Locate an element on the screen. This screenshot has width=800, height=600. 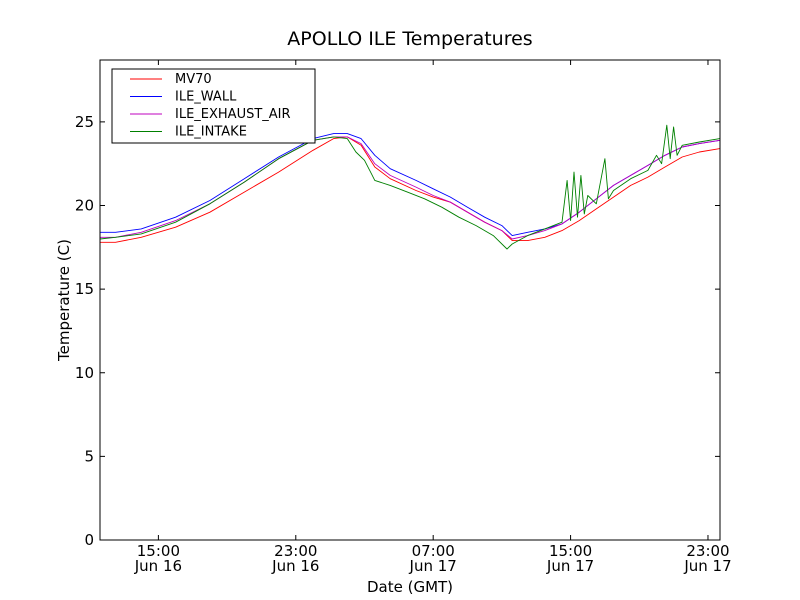
legend: MV70 ILE_WALL ILE_EXHAUST_AIR ILE_INTAKE is located at coordinates (213, 106).